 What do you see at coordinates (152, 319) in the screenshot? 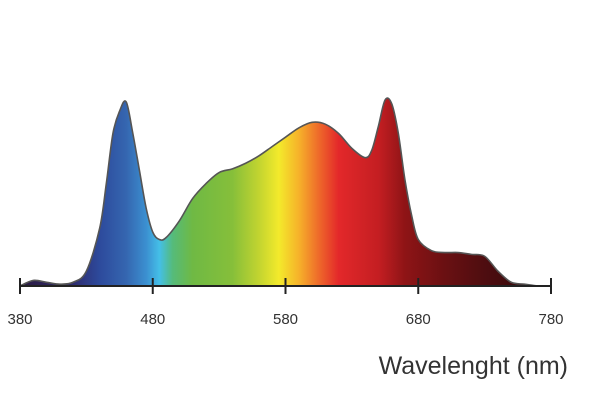
I see `x-tick-label: 480` at bounding box center [152, 319].